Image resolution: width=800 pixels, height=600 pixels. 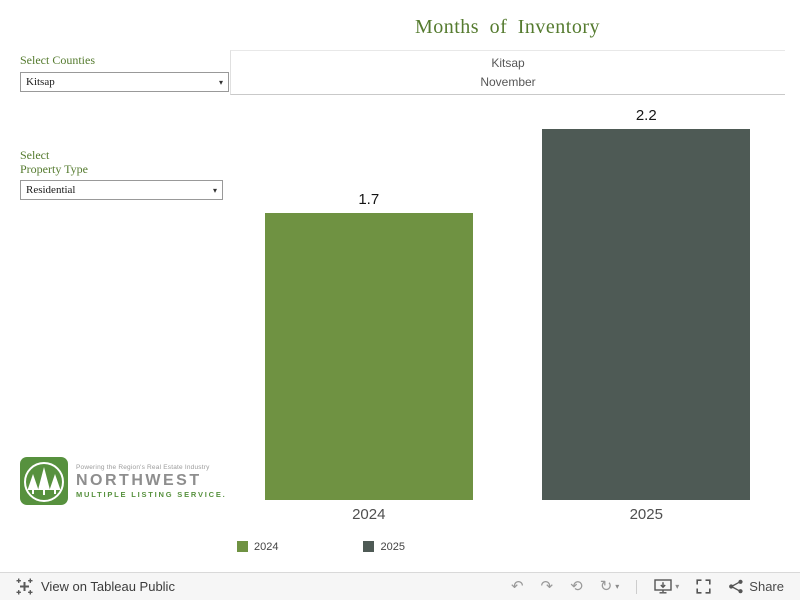 What do you see at coordinates (124, 82) in the screenshot?
I see `counties-dropdown: Kitsap ▾` at bounding box center [124, 82].